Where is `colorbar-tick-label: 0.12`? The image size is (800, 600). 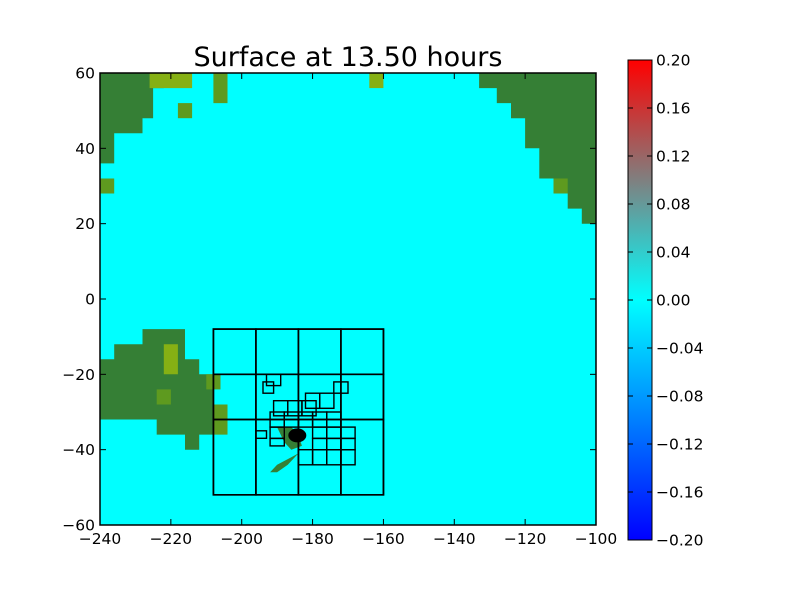 colorbar-tick-label: 0.12 is located at coordinates (673, 157).